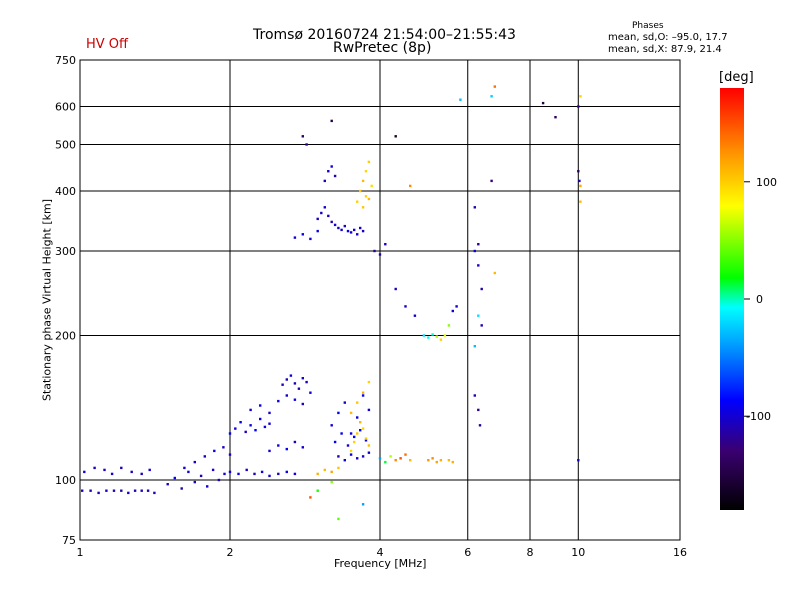 The height and width of the screenshot is (600, 800). I want to click on colorbar-ticks: 100 0 -100, so click(760, 299).